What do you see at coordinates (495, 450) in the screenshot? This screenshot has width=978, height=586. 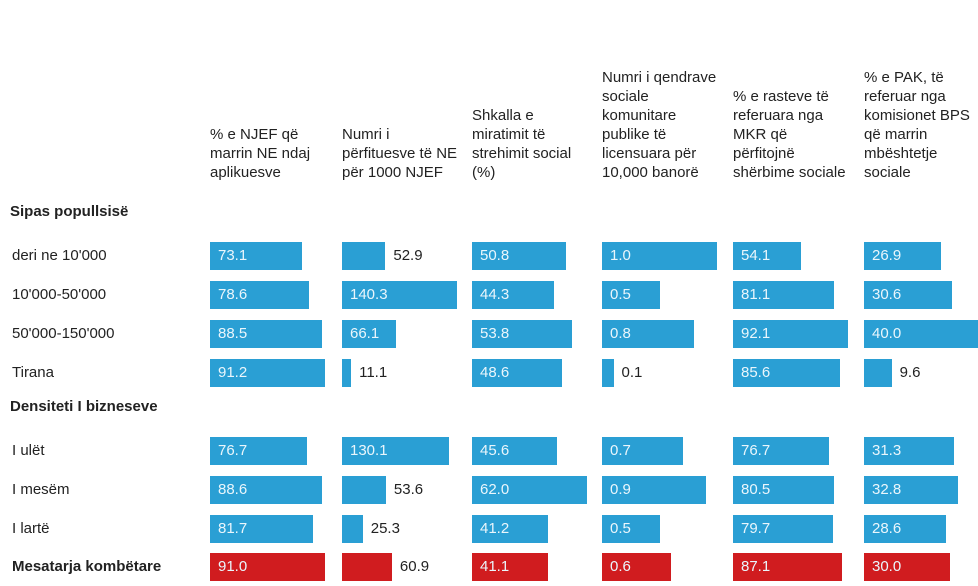 I see `value-label: 45.6` at bounding box center [495, 450].